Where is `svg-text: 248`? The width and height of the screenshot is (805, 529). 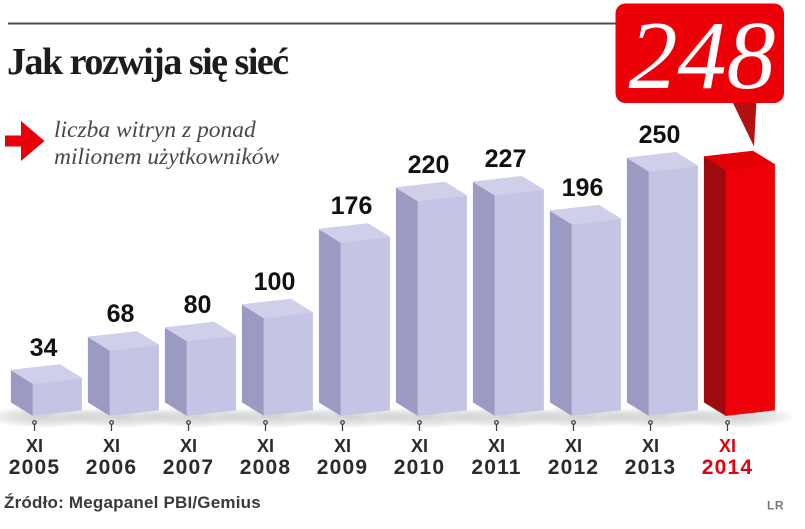 svg-text: 248 is located at coordinates (702, 56).